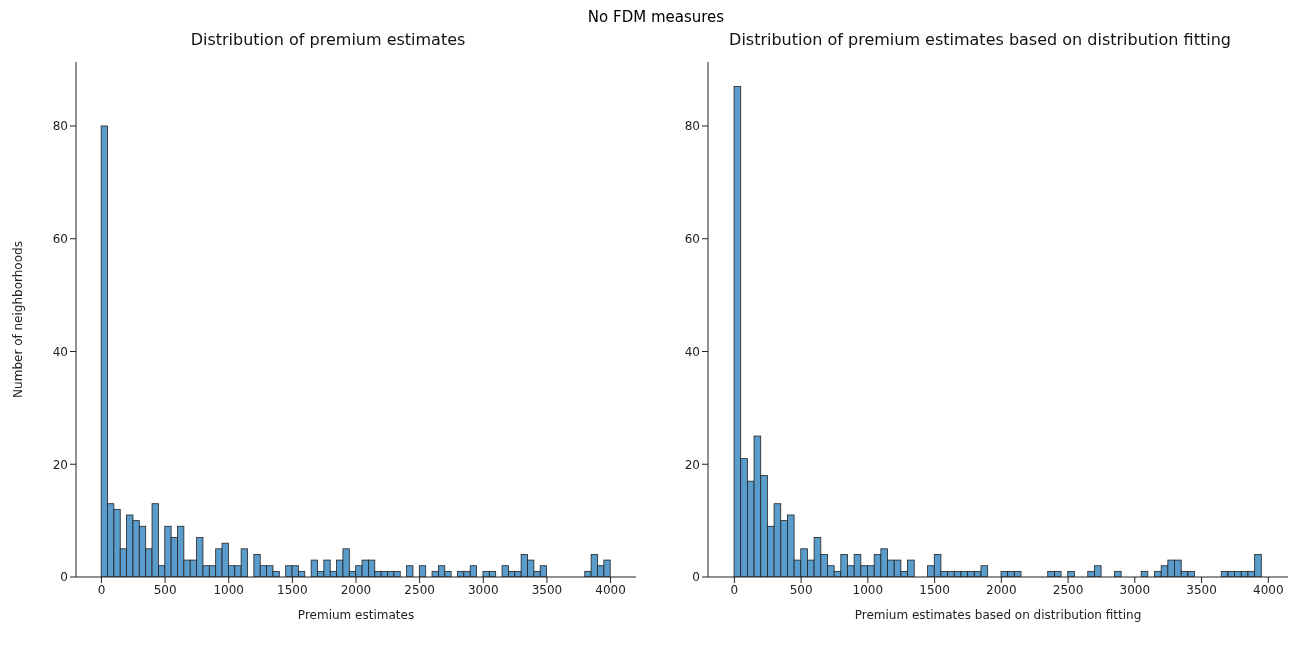 The image size is (1312, 645). What do you see at coordinates (356, 615) in the screenshot?
I see `x-axis-title: Premium estimates` at bounding box center [356, 615].